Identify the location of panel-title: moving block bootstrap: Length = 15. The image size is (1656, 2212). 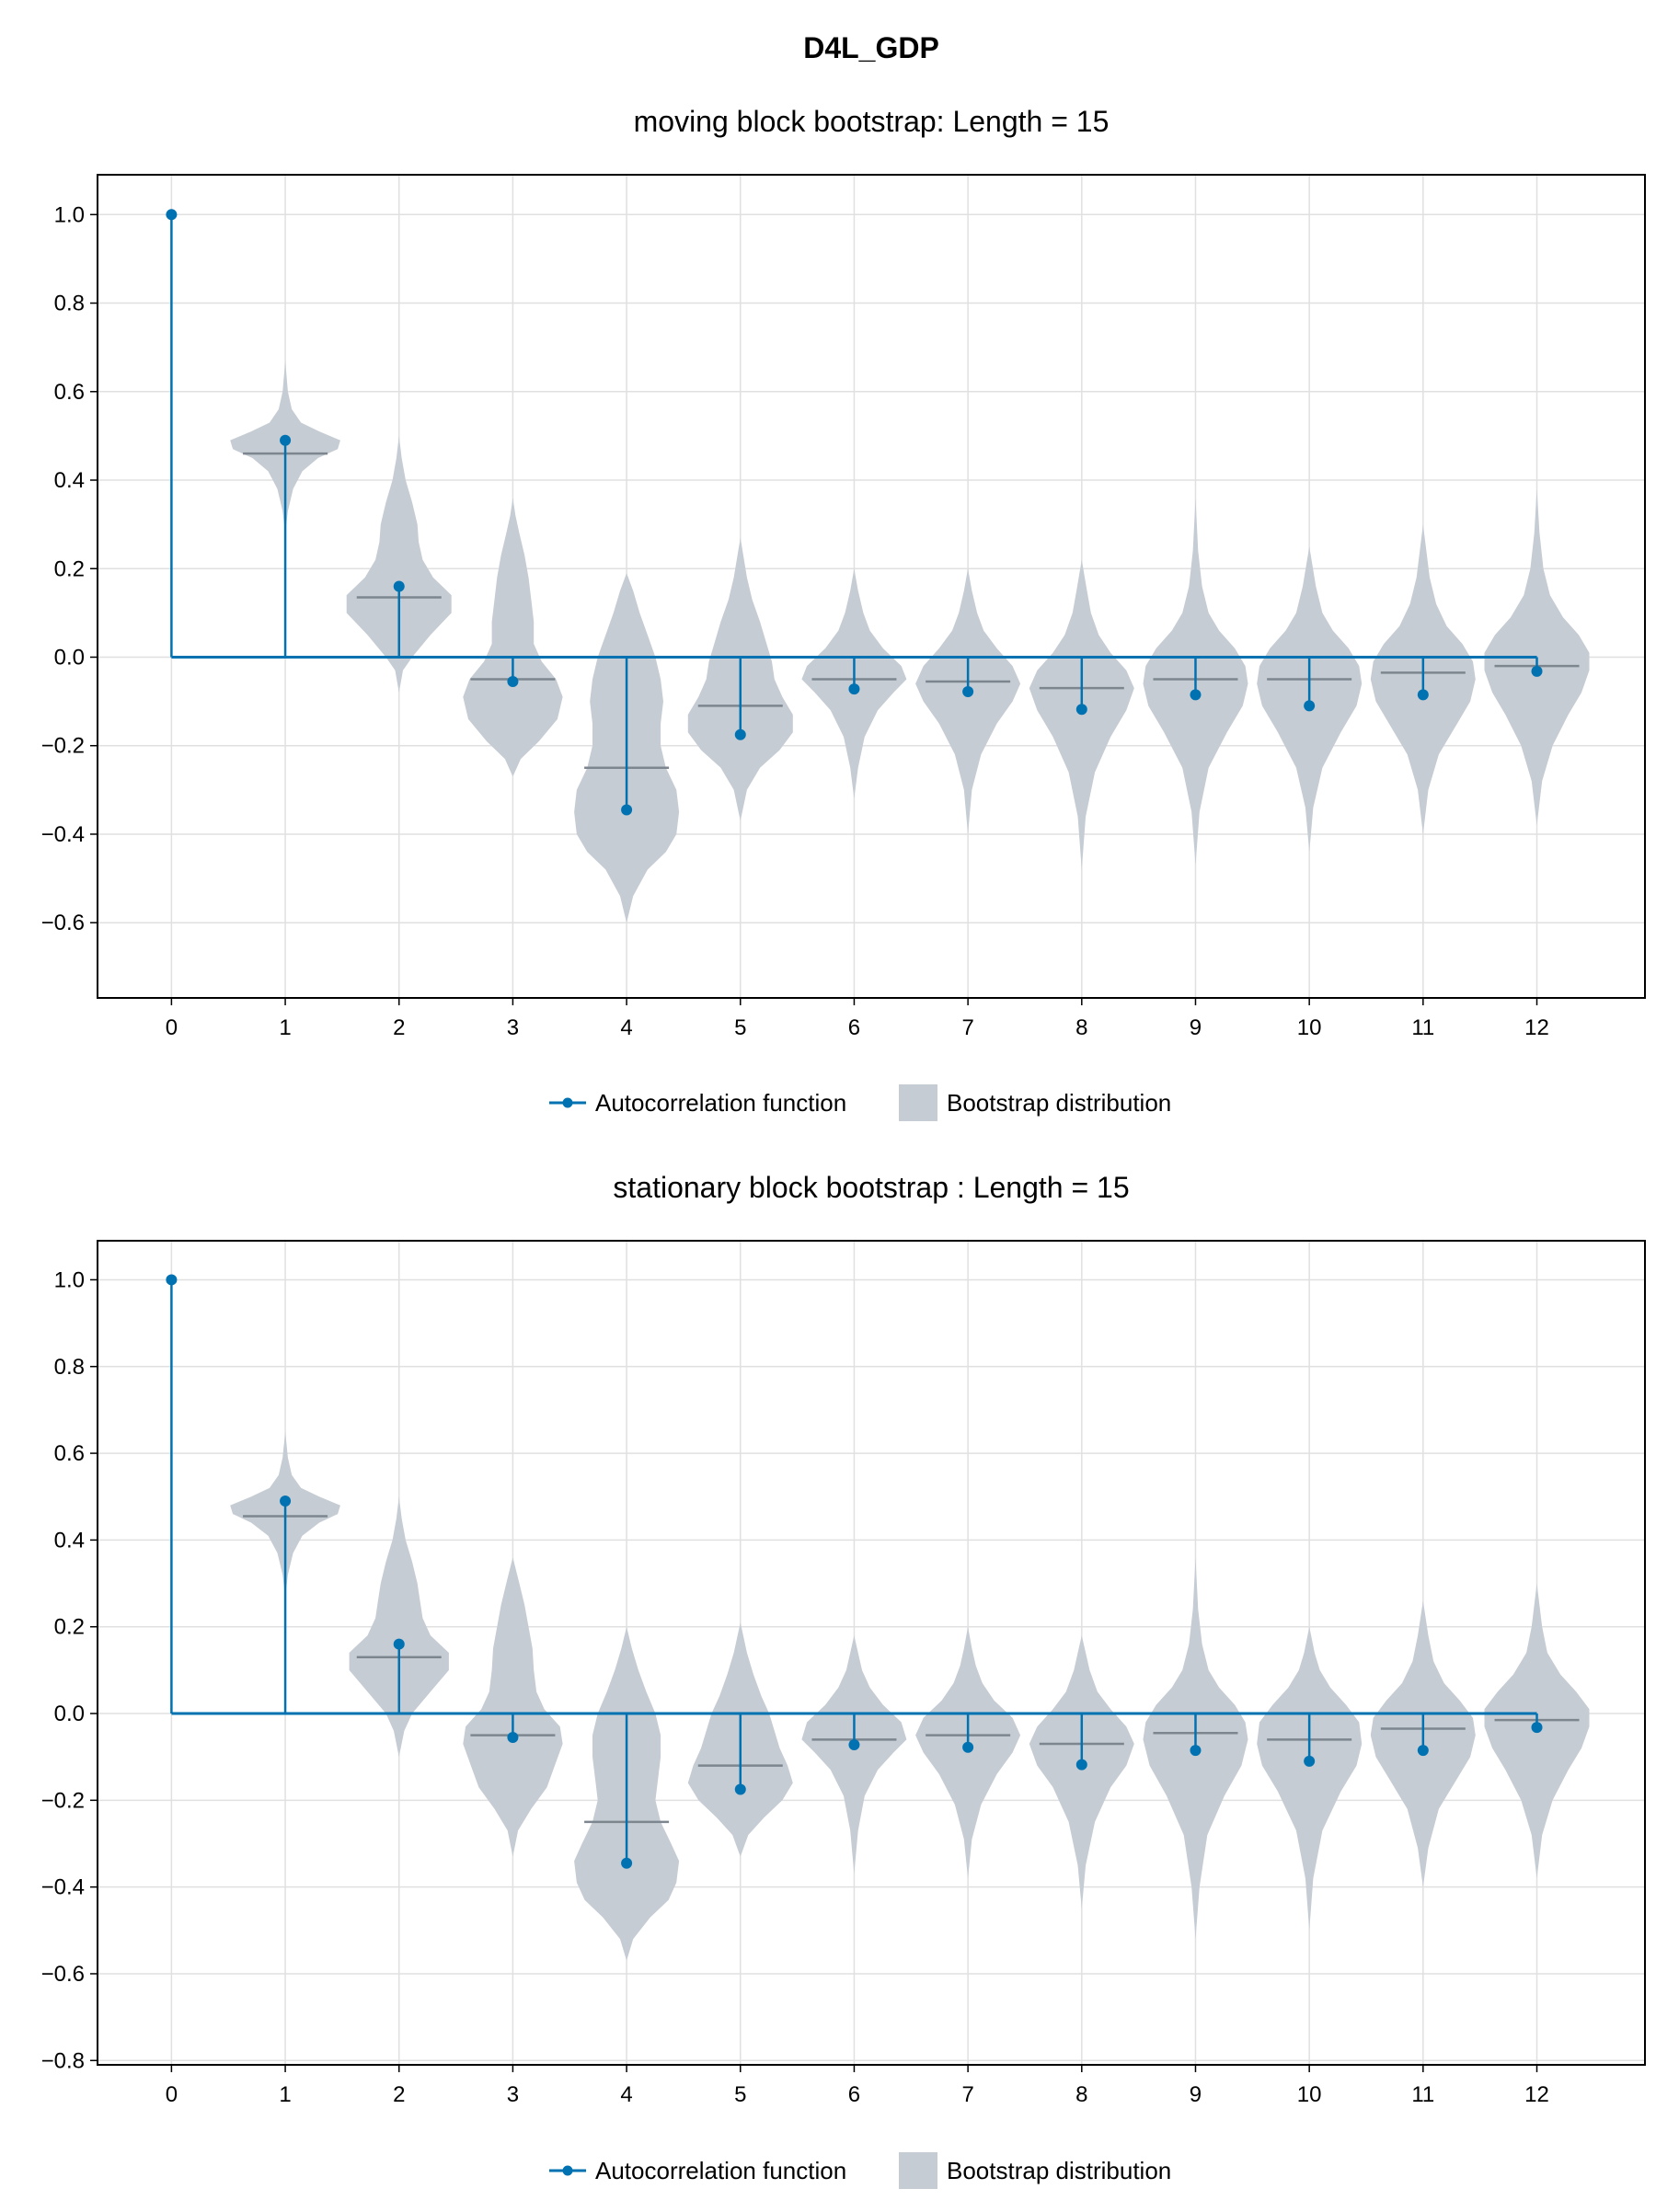
(872, 122).